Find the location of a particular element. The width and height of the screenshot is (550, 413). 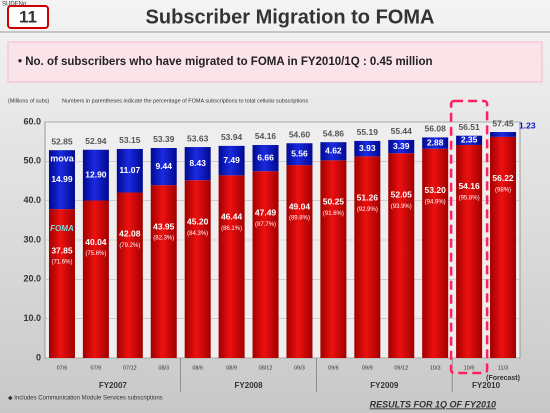

x-tick-label: 09/9 is located at coordinates (367, 368).